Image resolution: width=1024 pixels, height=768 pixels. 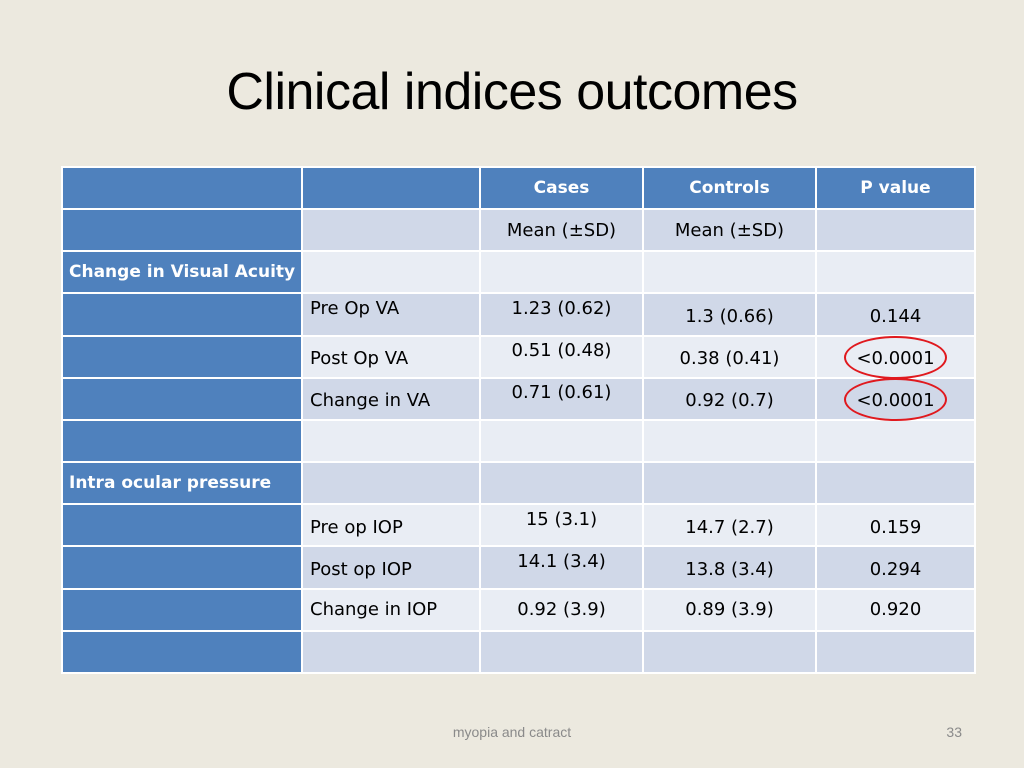 I want to click on row-label: Post Op VA, so click(x=359, y=359).